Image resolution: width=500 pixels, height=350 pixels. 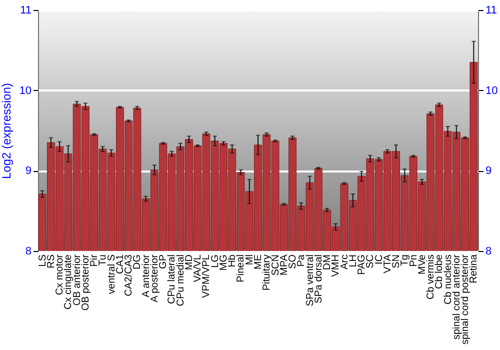 I want to click on x-tick-label: spinal cord anterior, so click(x=456, y=297).